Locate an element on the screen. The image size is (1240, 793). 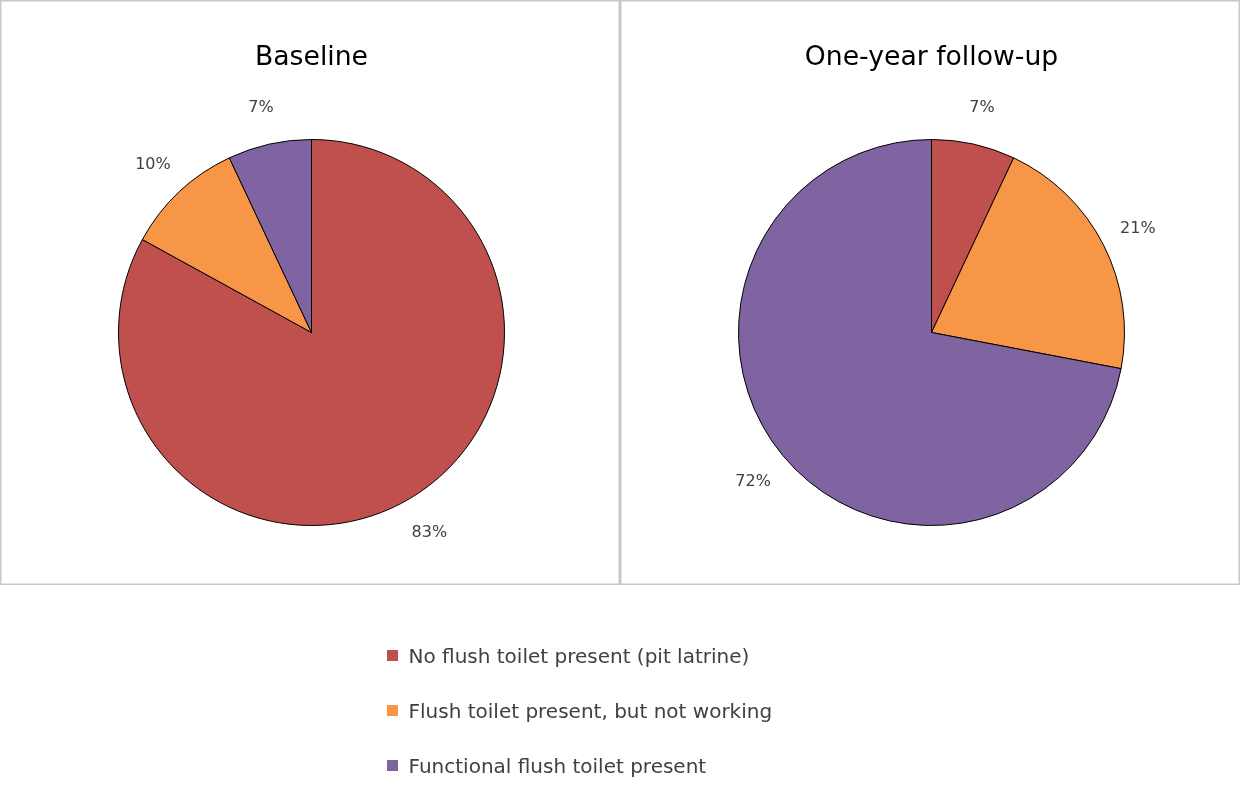
legend-label: Functional flush toilet present is located at coordinates (557, 765).